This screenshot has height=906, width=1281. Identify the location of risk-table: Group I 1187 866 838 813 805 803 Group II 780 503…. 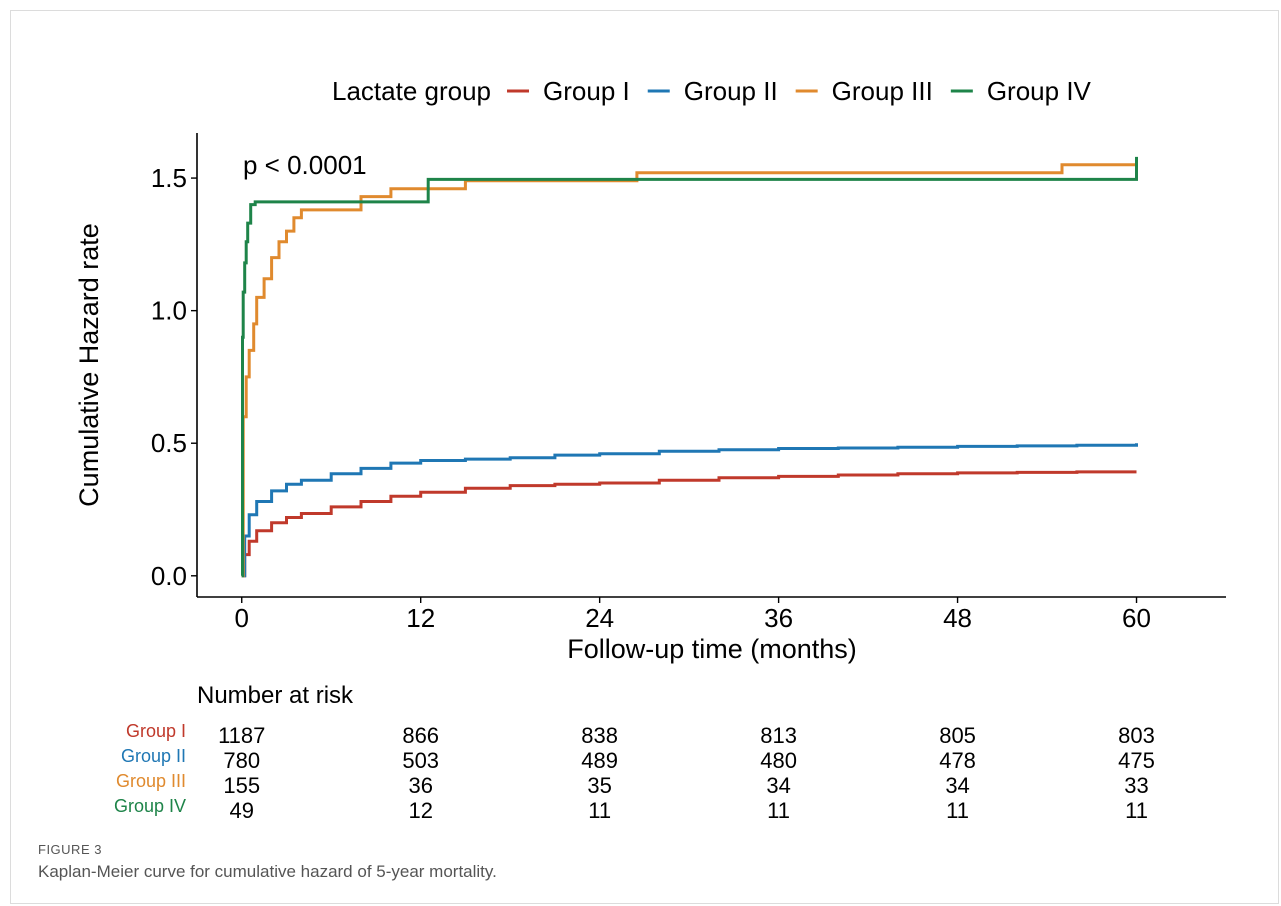
(634, 772).